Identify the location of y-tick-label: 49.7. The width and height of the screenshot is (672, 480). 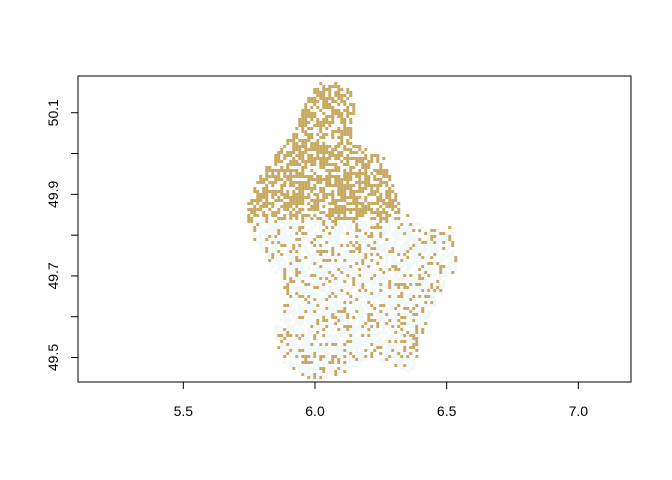
(53, 275).